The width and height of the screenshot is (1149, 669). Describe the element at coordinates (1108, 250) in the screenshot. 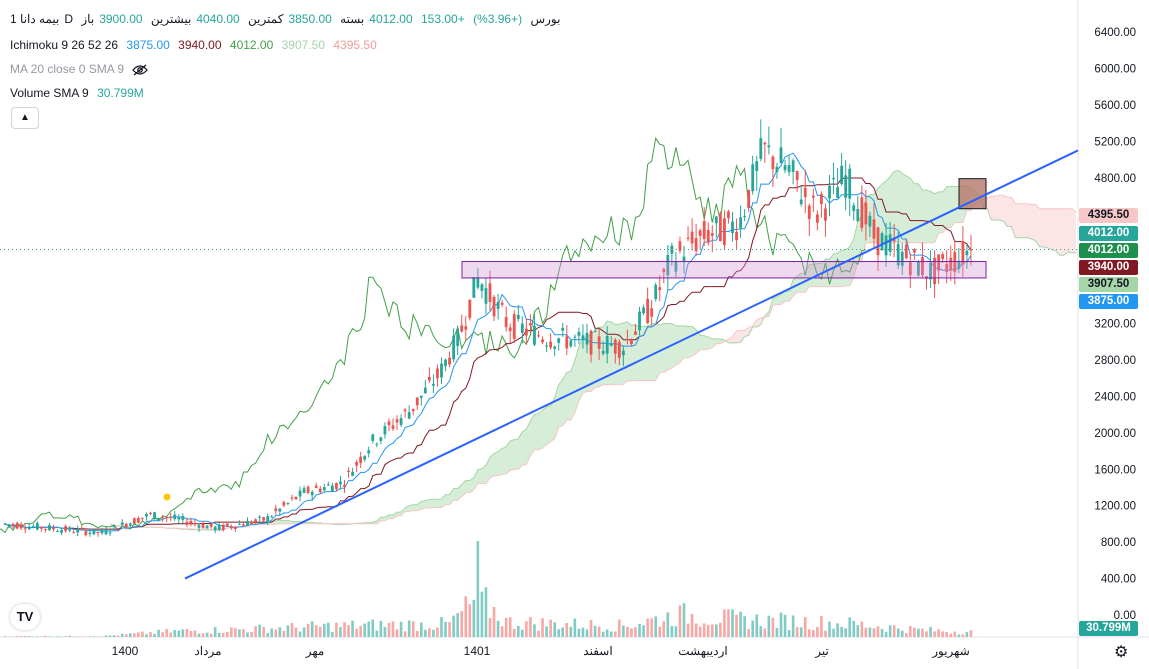

I see `price-tag: 4012.00` at that location.